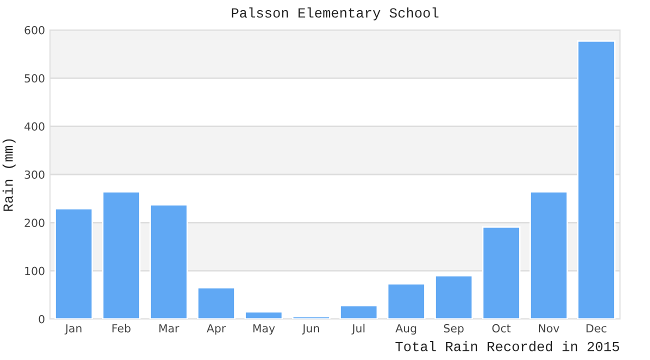 This screenshot has width=650, height=360. What do you see at coordinates (34, 223) in the screenshot?
I see `y-tick-label: 200` at bounding box center [34, 223].